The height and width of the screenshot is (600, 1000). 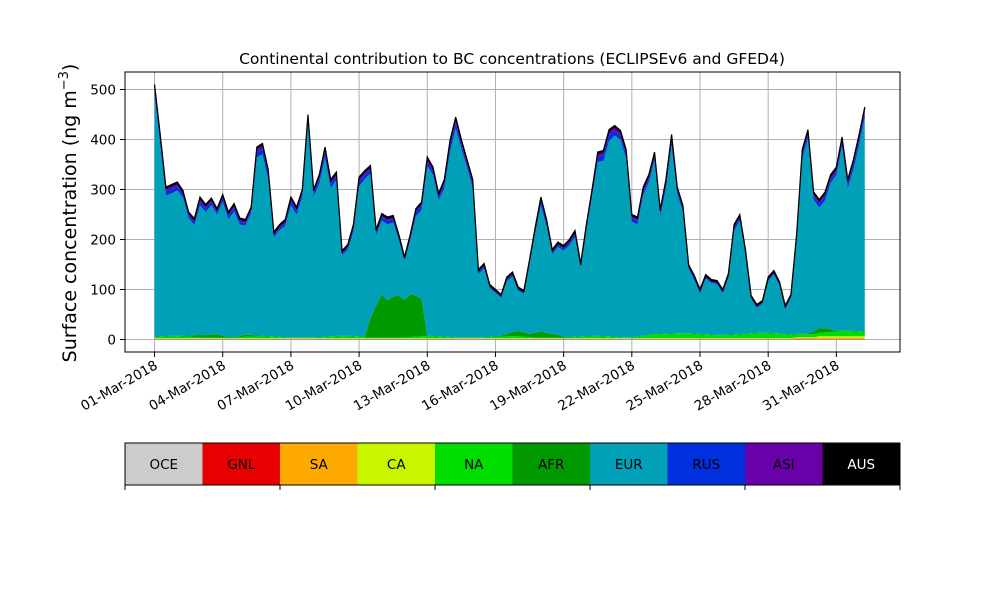 I want to click on x-tick-label: 04-Mar-2018, so click(x=187, y=386).